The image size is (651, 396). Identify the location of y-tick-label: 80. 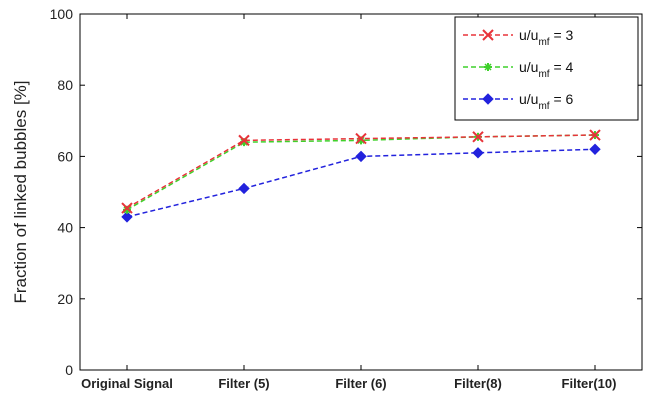
(65, 85).